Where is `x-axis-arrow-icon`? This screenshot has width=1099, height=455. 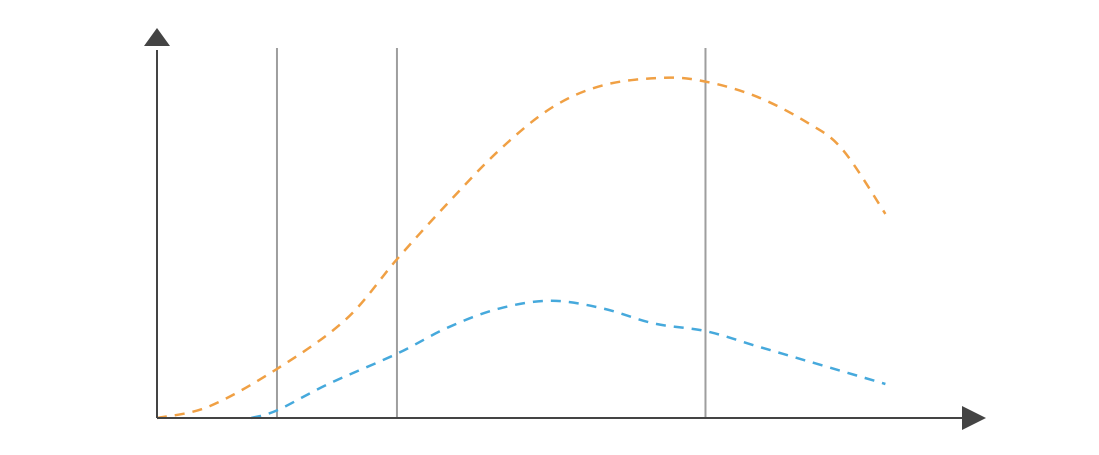
x-axis-arrow-icon is located at coordinates (974, 418).